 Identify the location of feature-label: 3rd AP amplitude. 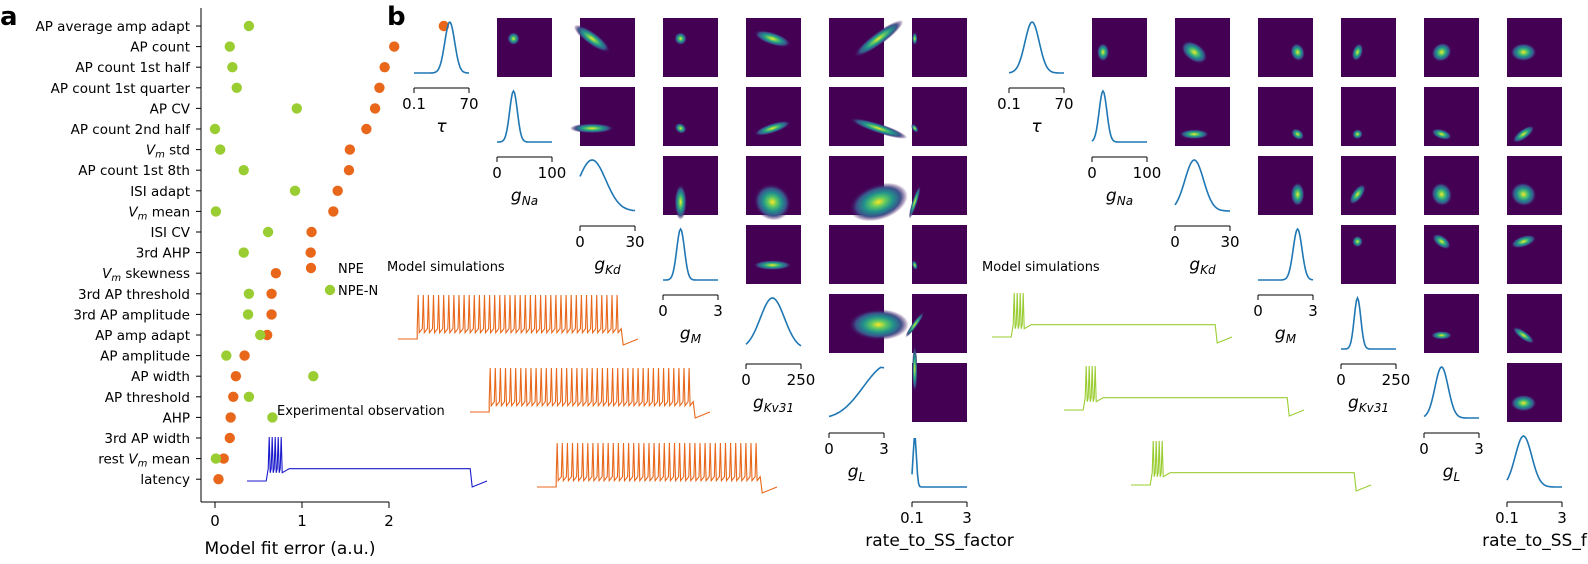
(131, 315).